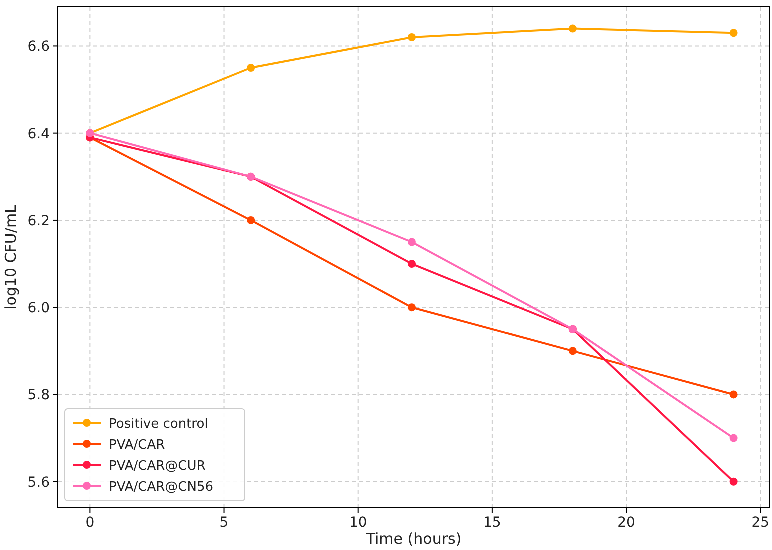 This screenshot has height=550, width=772. Describe the element at coordinates (39, 134) in the screenshot. I see `y-tick-label: 6.4` at that location.